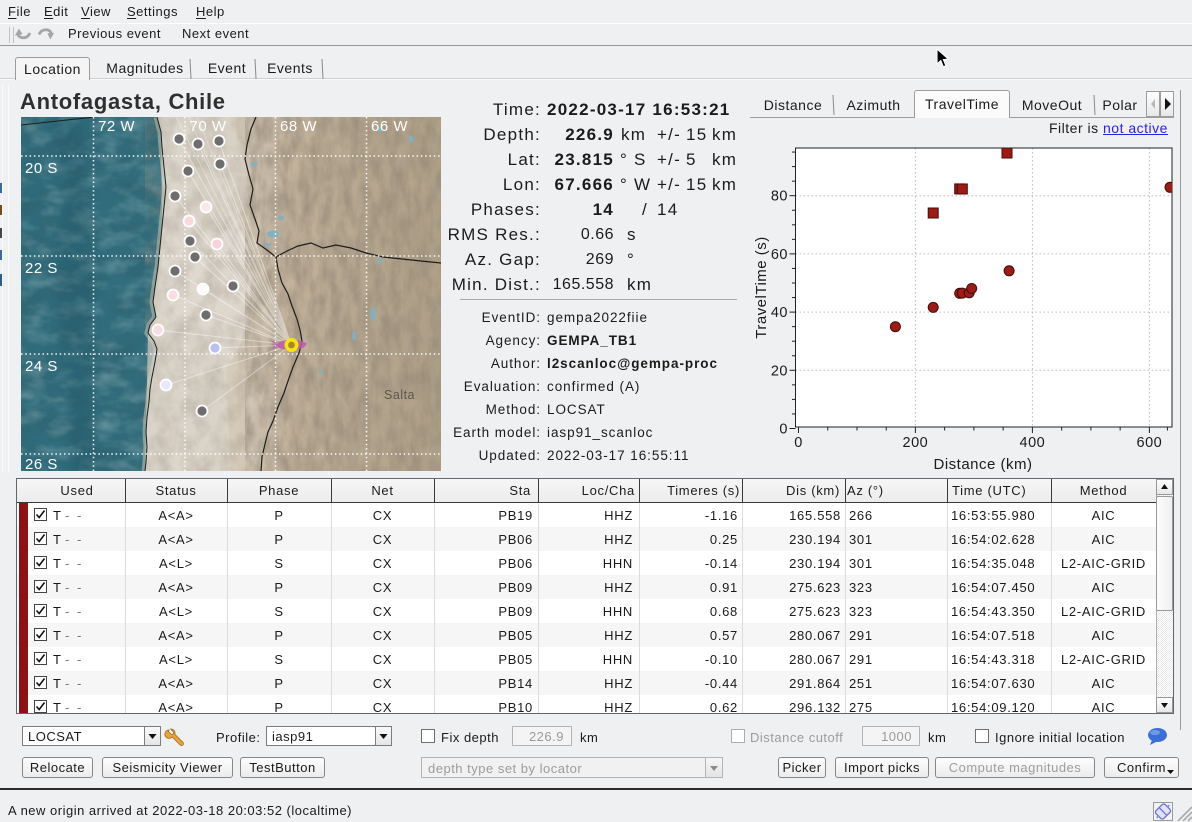 This screenshot has width=1192, height=822. Describe the element at coordinates (779, 371) in the screenshot. I see `svg-text: 20` at that location.